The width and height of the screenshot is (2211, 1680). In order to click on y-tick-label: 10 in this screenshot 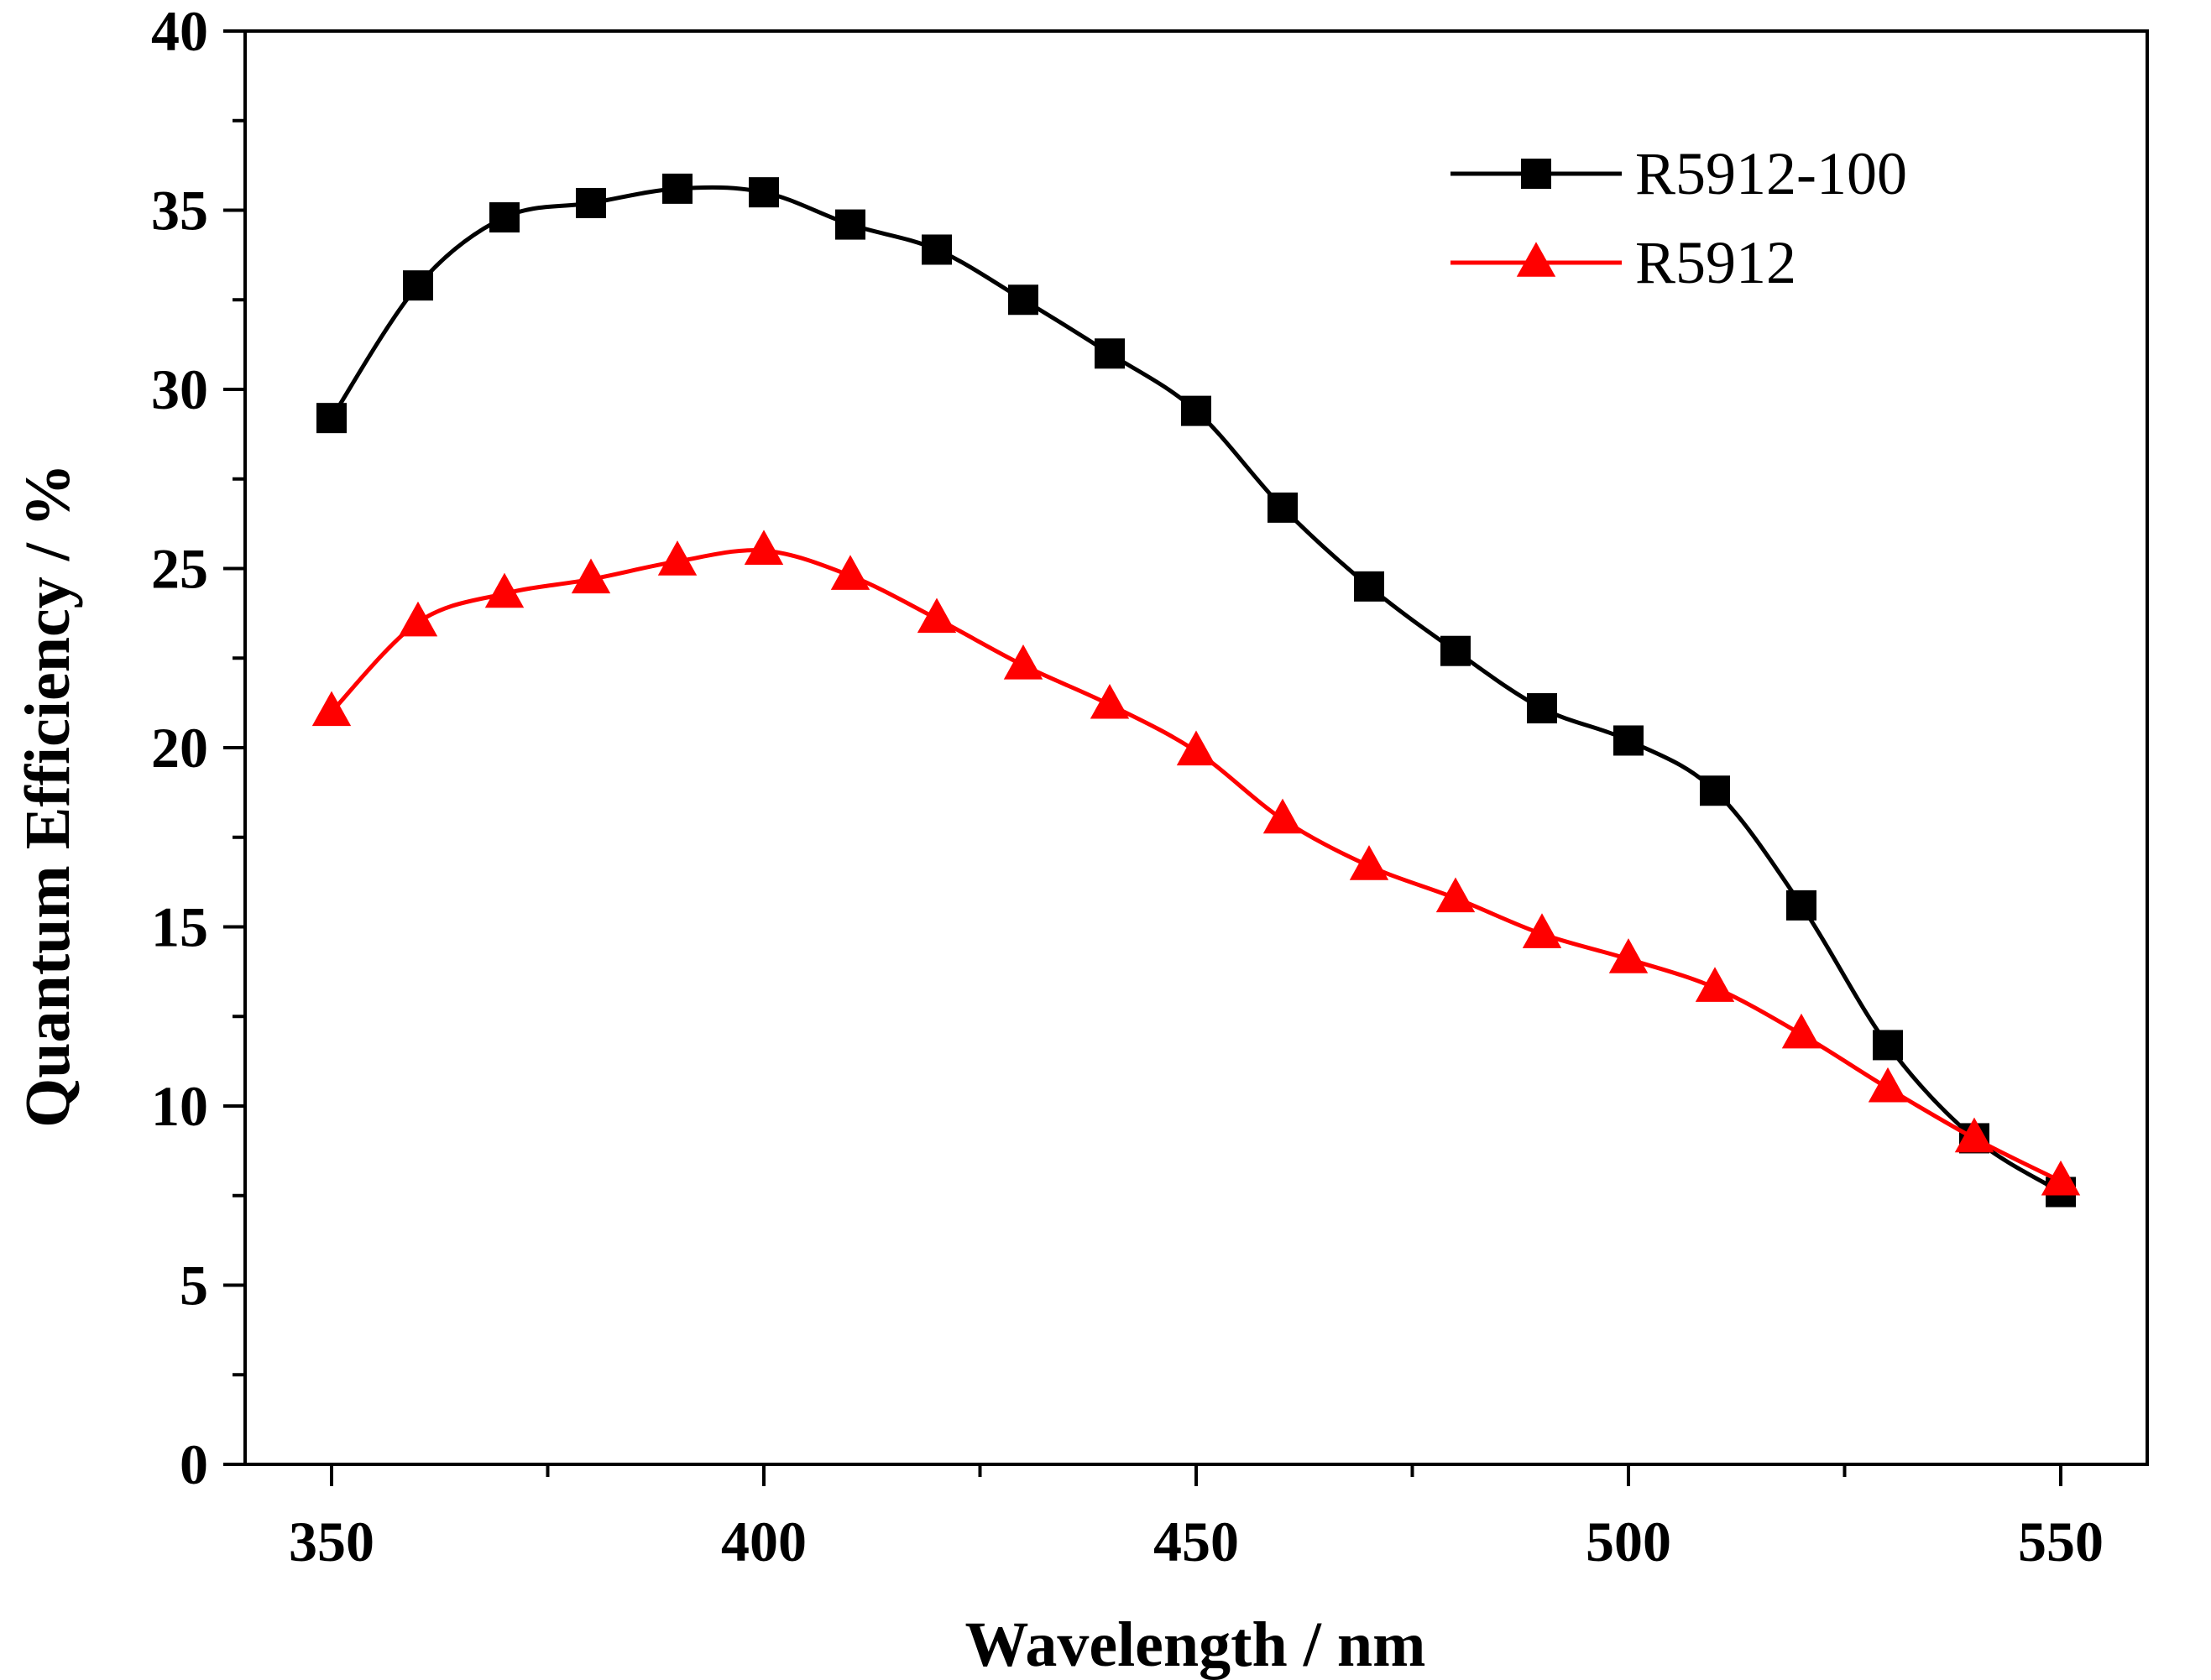, I will do `click(179, 1106)`.